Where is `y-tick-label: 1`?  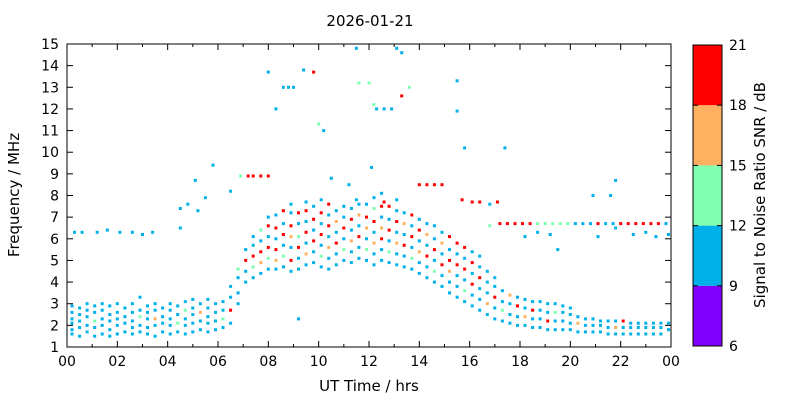
y-tick-label: 1 is located at coordinates (54, 348).